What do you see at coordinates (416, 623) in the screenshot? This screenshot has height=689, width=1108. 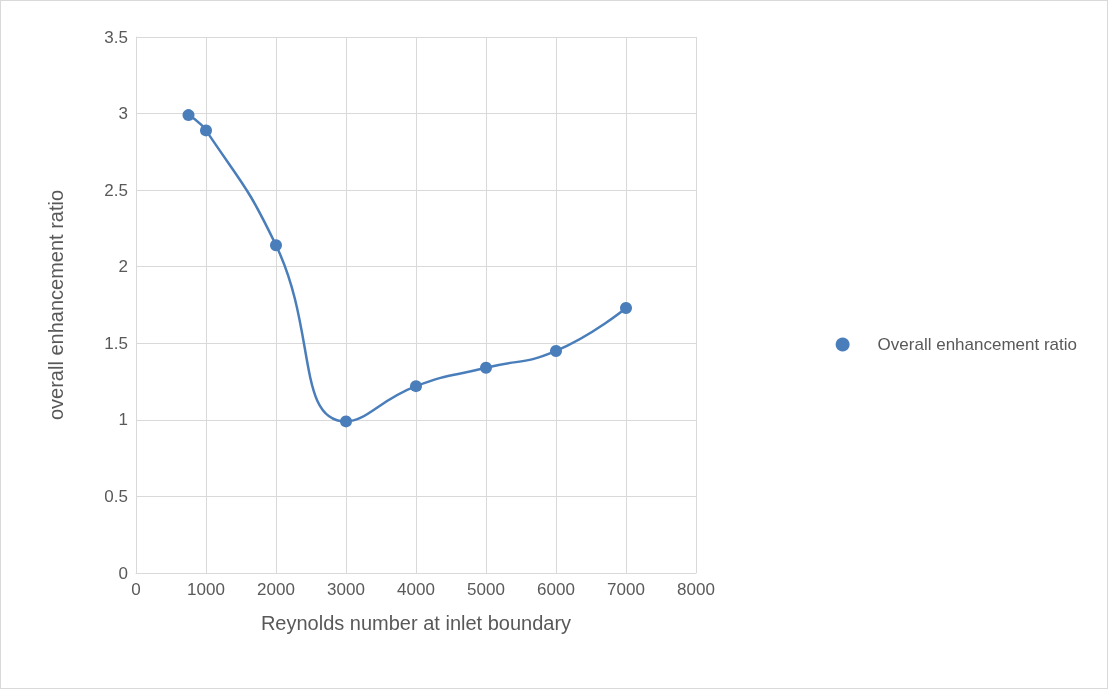 I see `x-axis-title: Reynolds number at inlet boundary` at bounding box center [416, 623].